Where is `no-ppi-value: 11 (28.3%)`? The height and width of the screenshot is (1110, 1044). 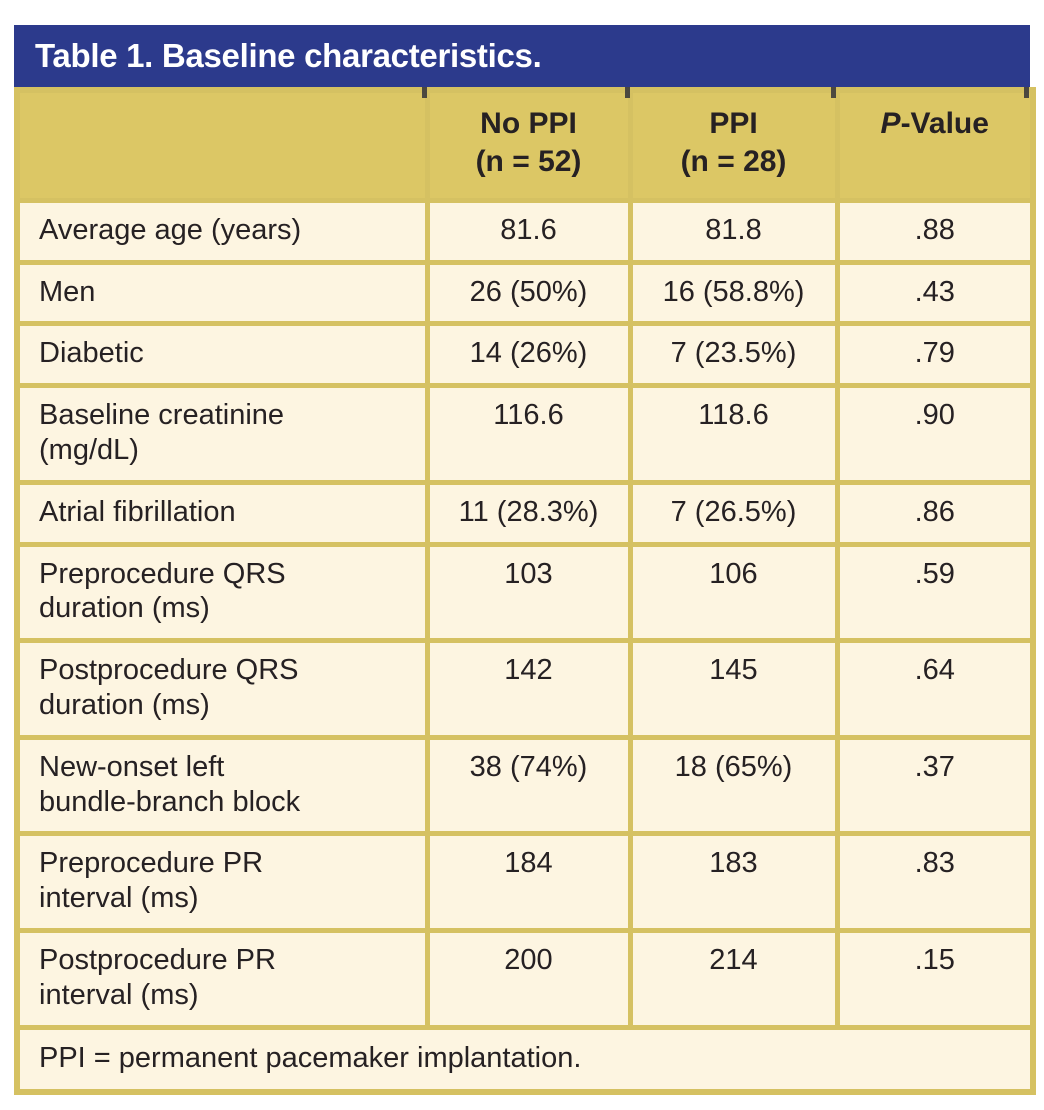
no-ppi-value: 11 (28.3%) is located at coordinates (528, 513).